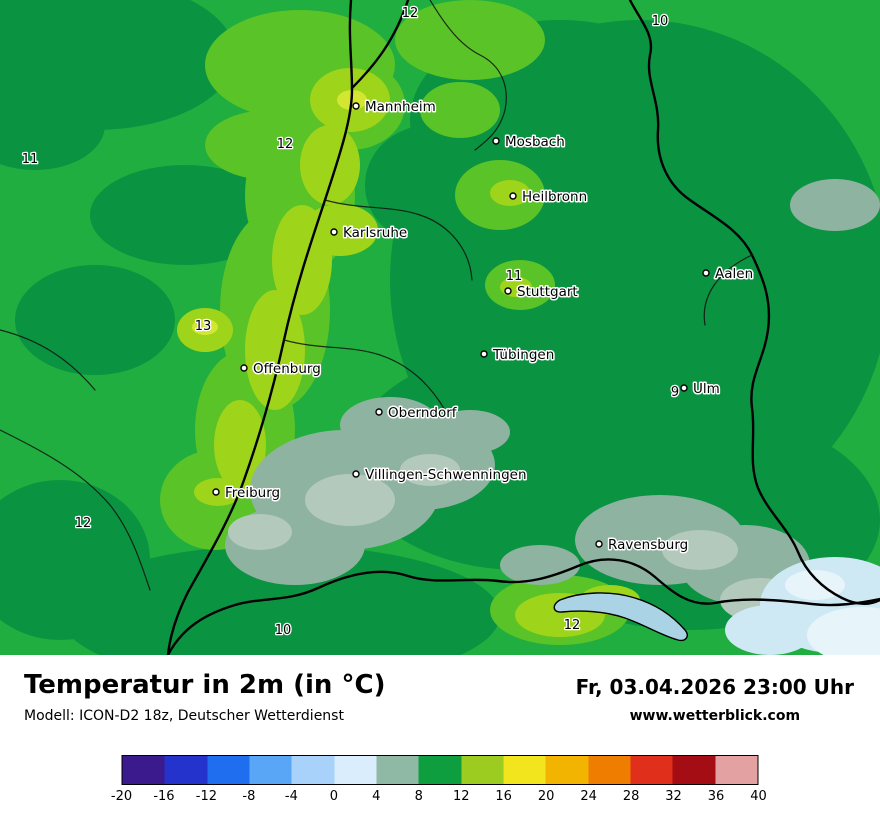 Image resolution: width=880 pixels, height=830 pixels. What do you see at coordinates (715, 716) in the screenshot?
I see `website-url: www.wetterblick.com` at bounding box center [715, 716].